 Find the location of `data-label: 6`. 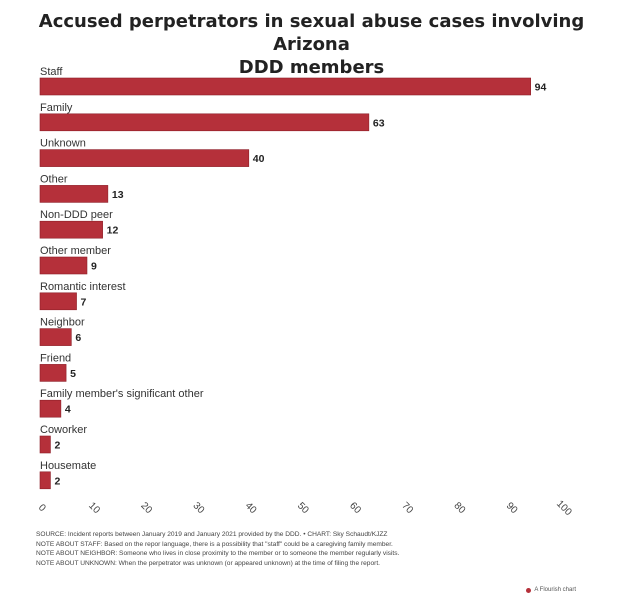

data-label: 6 is located at coordinates (78, 338).